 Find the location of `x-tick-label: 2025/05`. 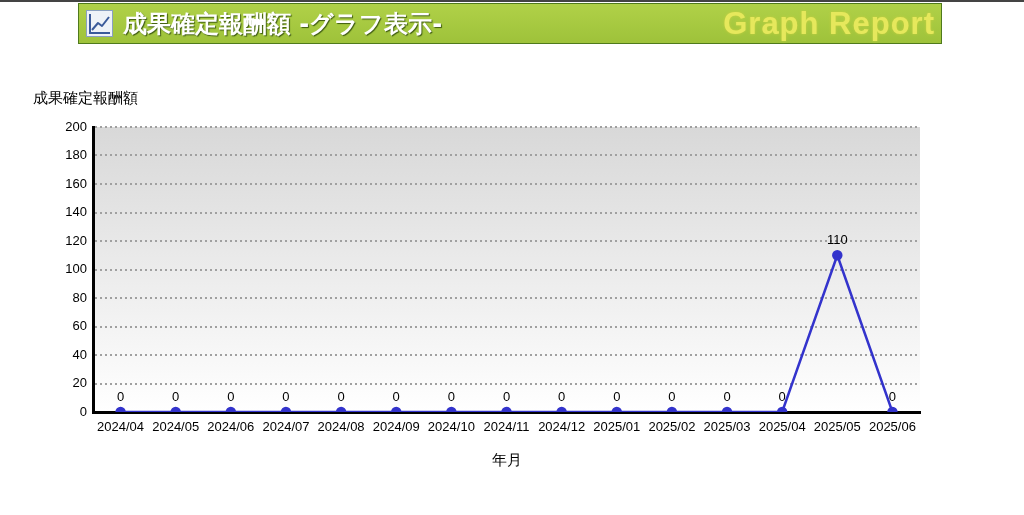

x-tick-label: 2025/05 is located at coordinates (837, 427).